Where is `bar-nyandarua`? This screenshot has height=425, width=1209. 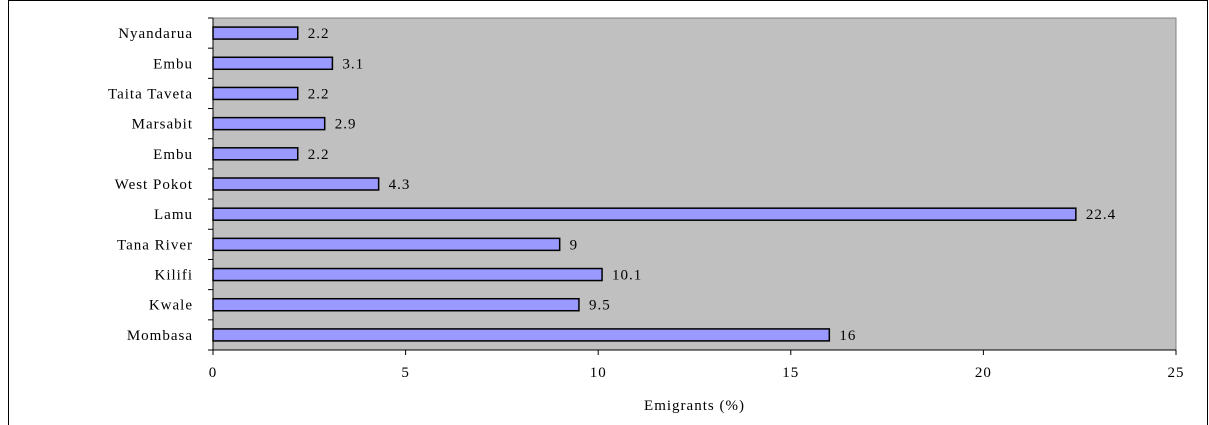
bar-nyandarua is located at coordinates (255, 33).